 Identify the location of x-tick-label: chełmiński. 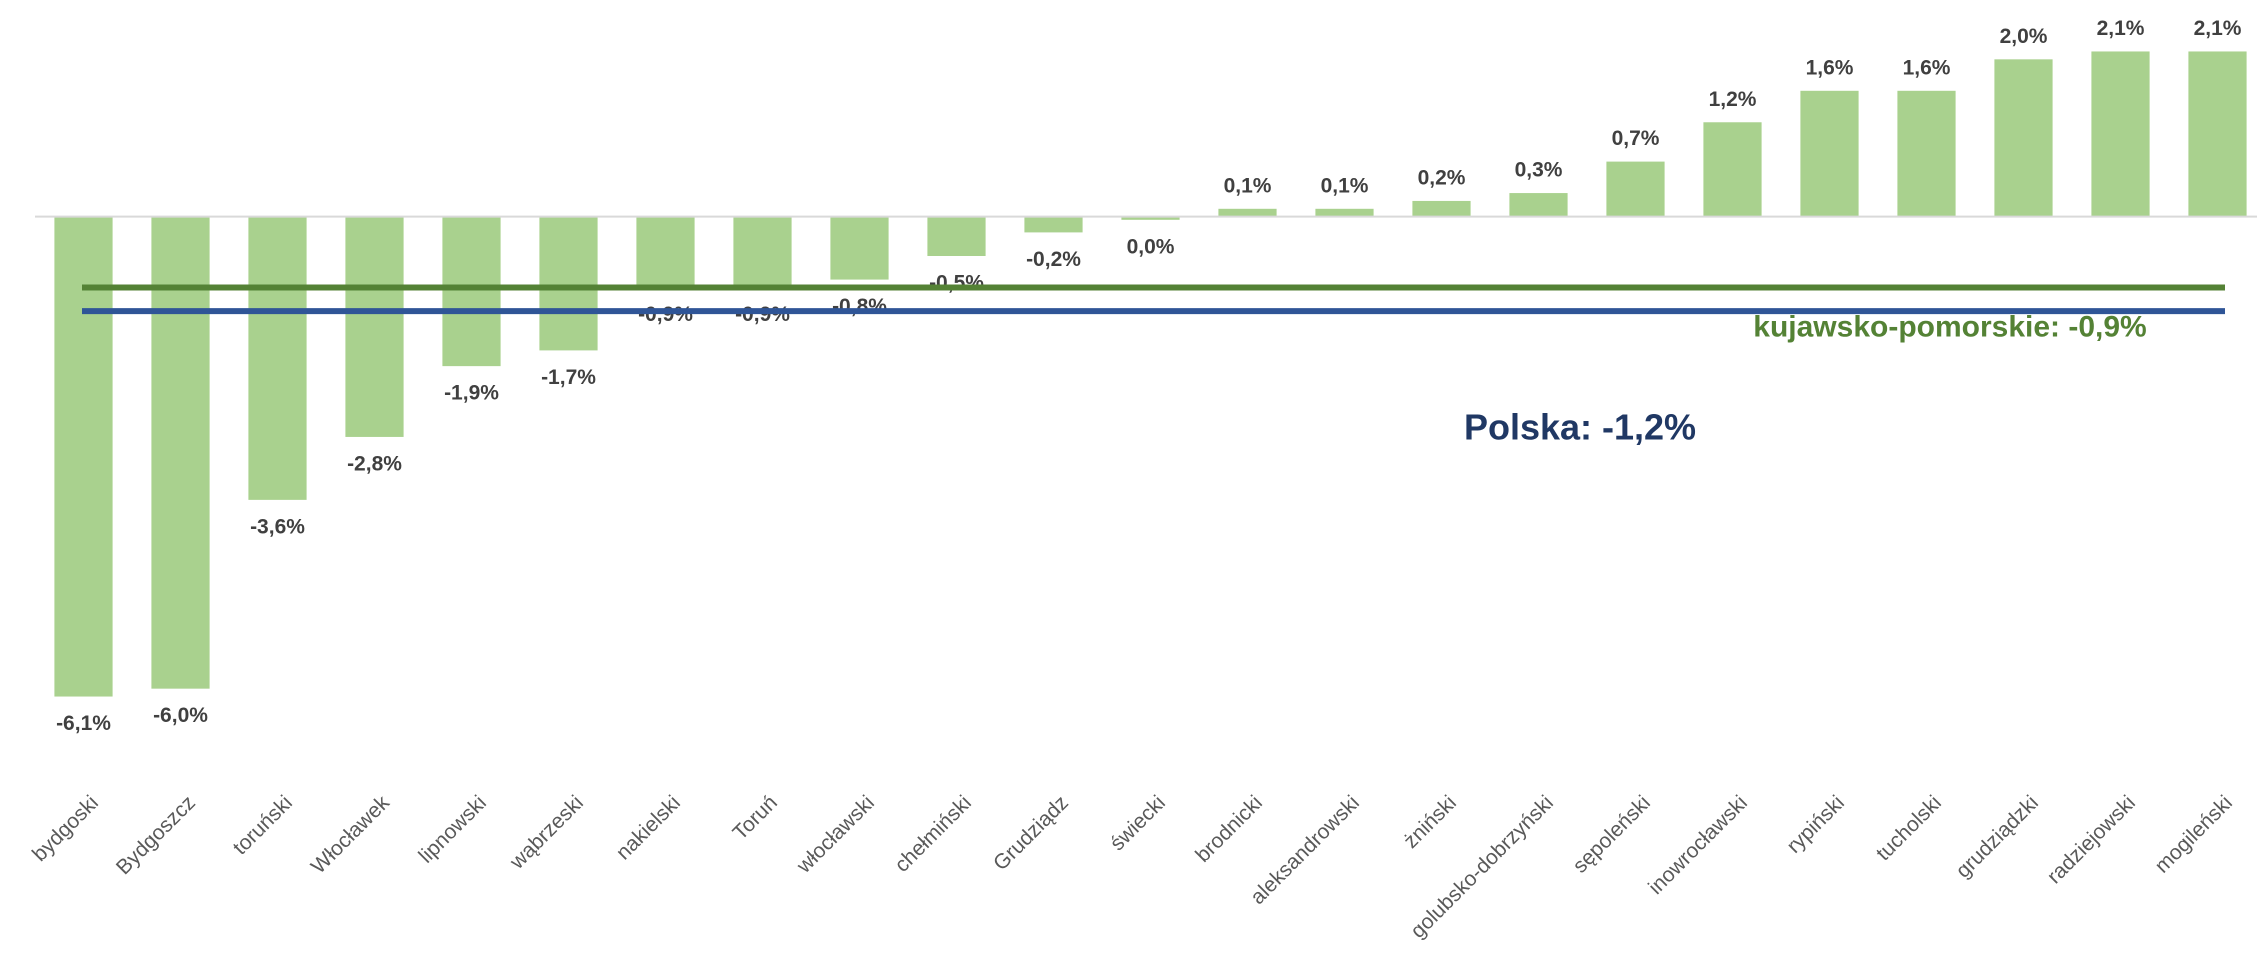
(933, 834).